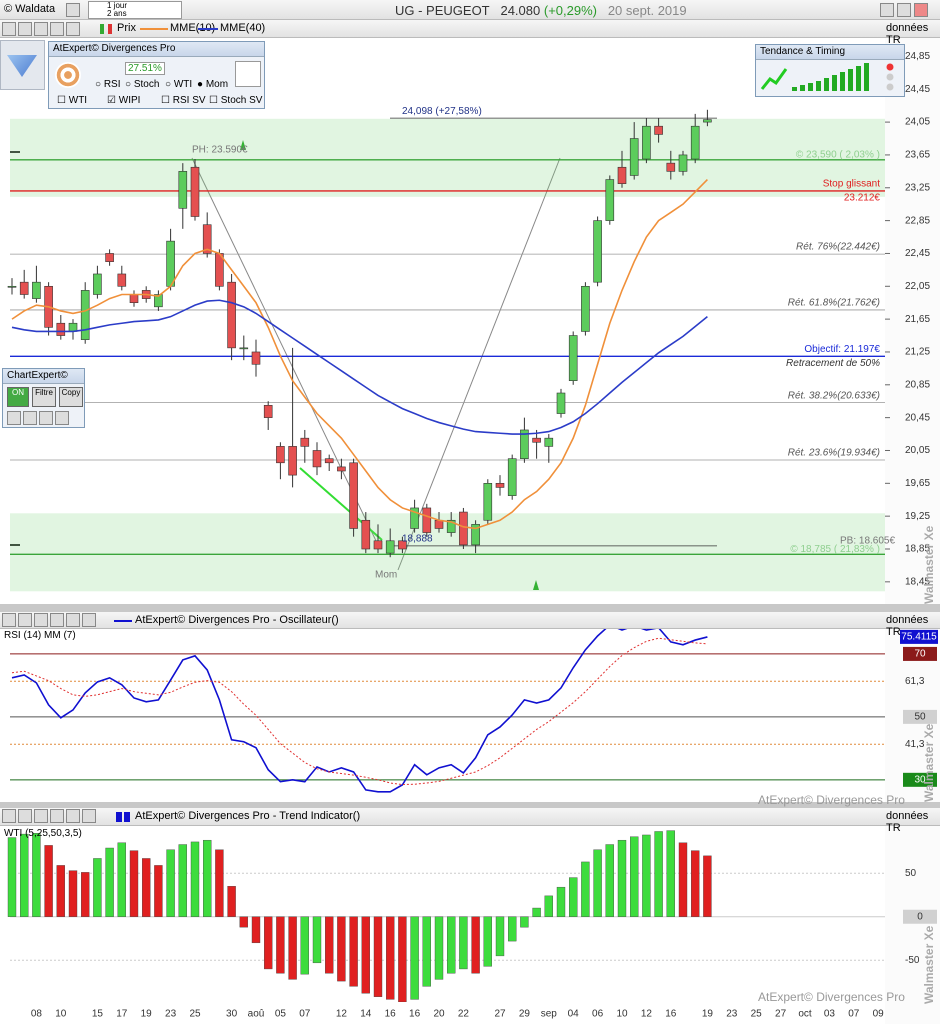 Image resolution: width=940 pixels, height=1024 pixels. Describe the element at coordinates (44, 397) in the screenshot. I see `button: Filtre` at that location.